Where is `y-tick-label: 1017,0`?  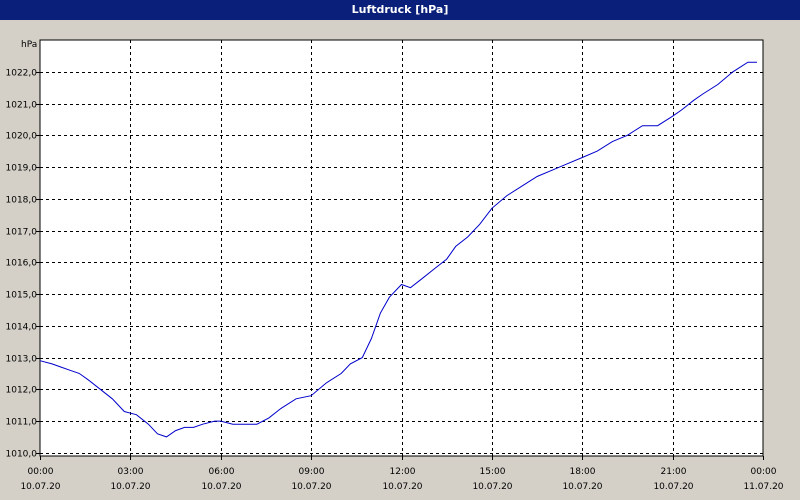 y-tick-label: 1017,0 is located at coordinates (22, 233).